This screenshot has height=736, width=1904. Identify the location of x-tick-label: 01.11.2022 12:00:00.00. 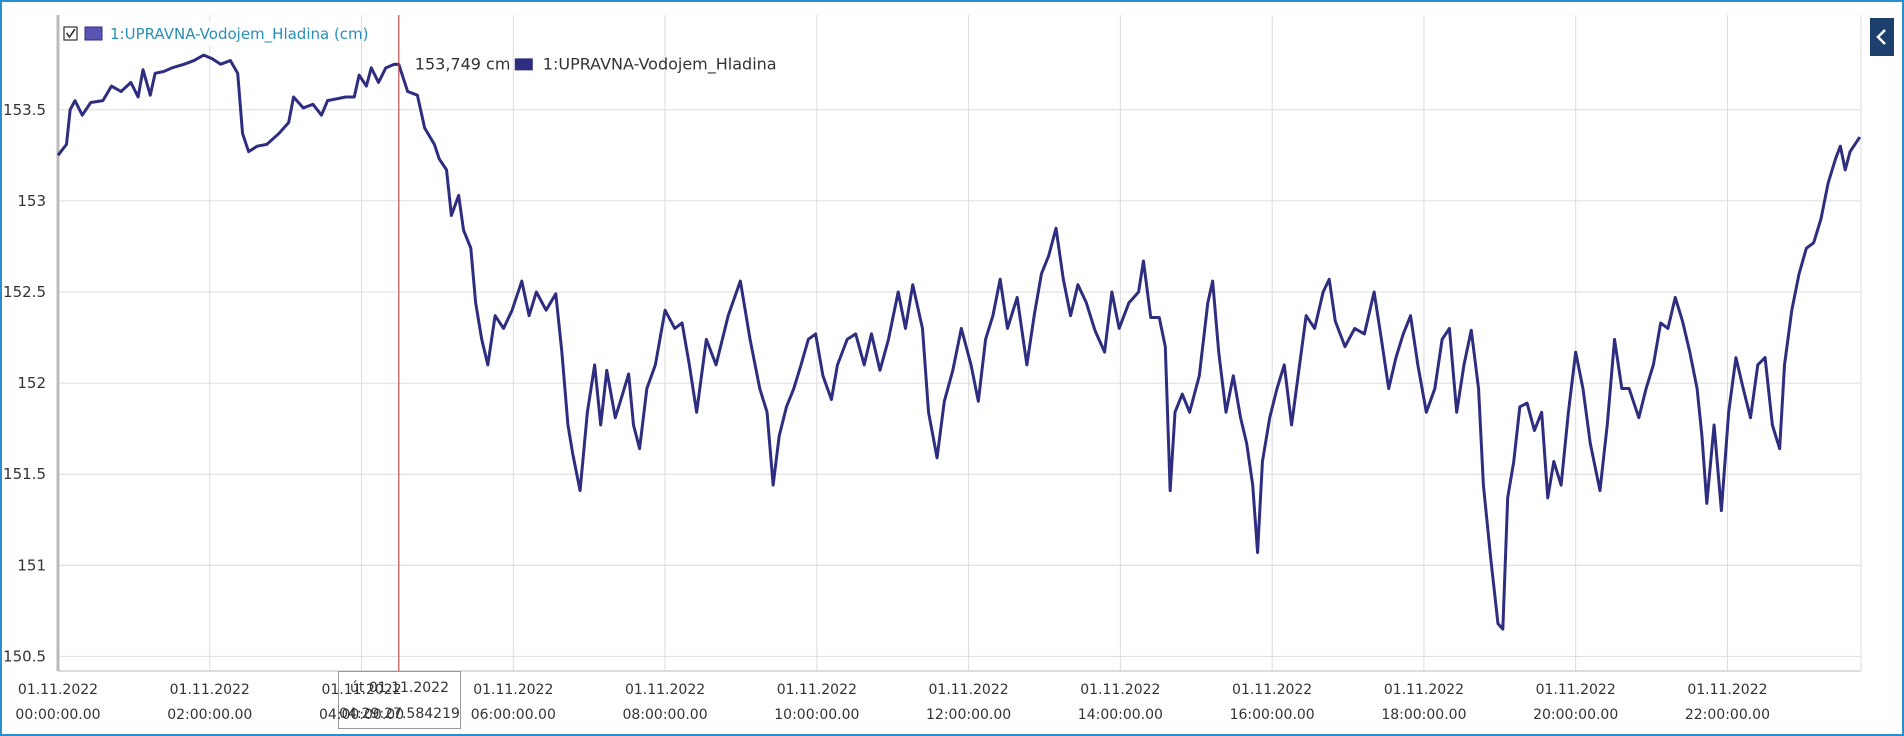
(969, 702).